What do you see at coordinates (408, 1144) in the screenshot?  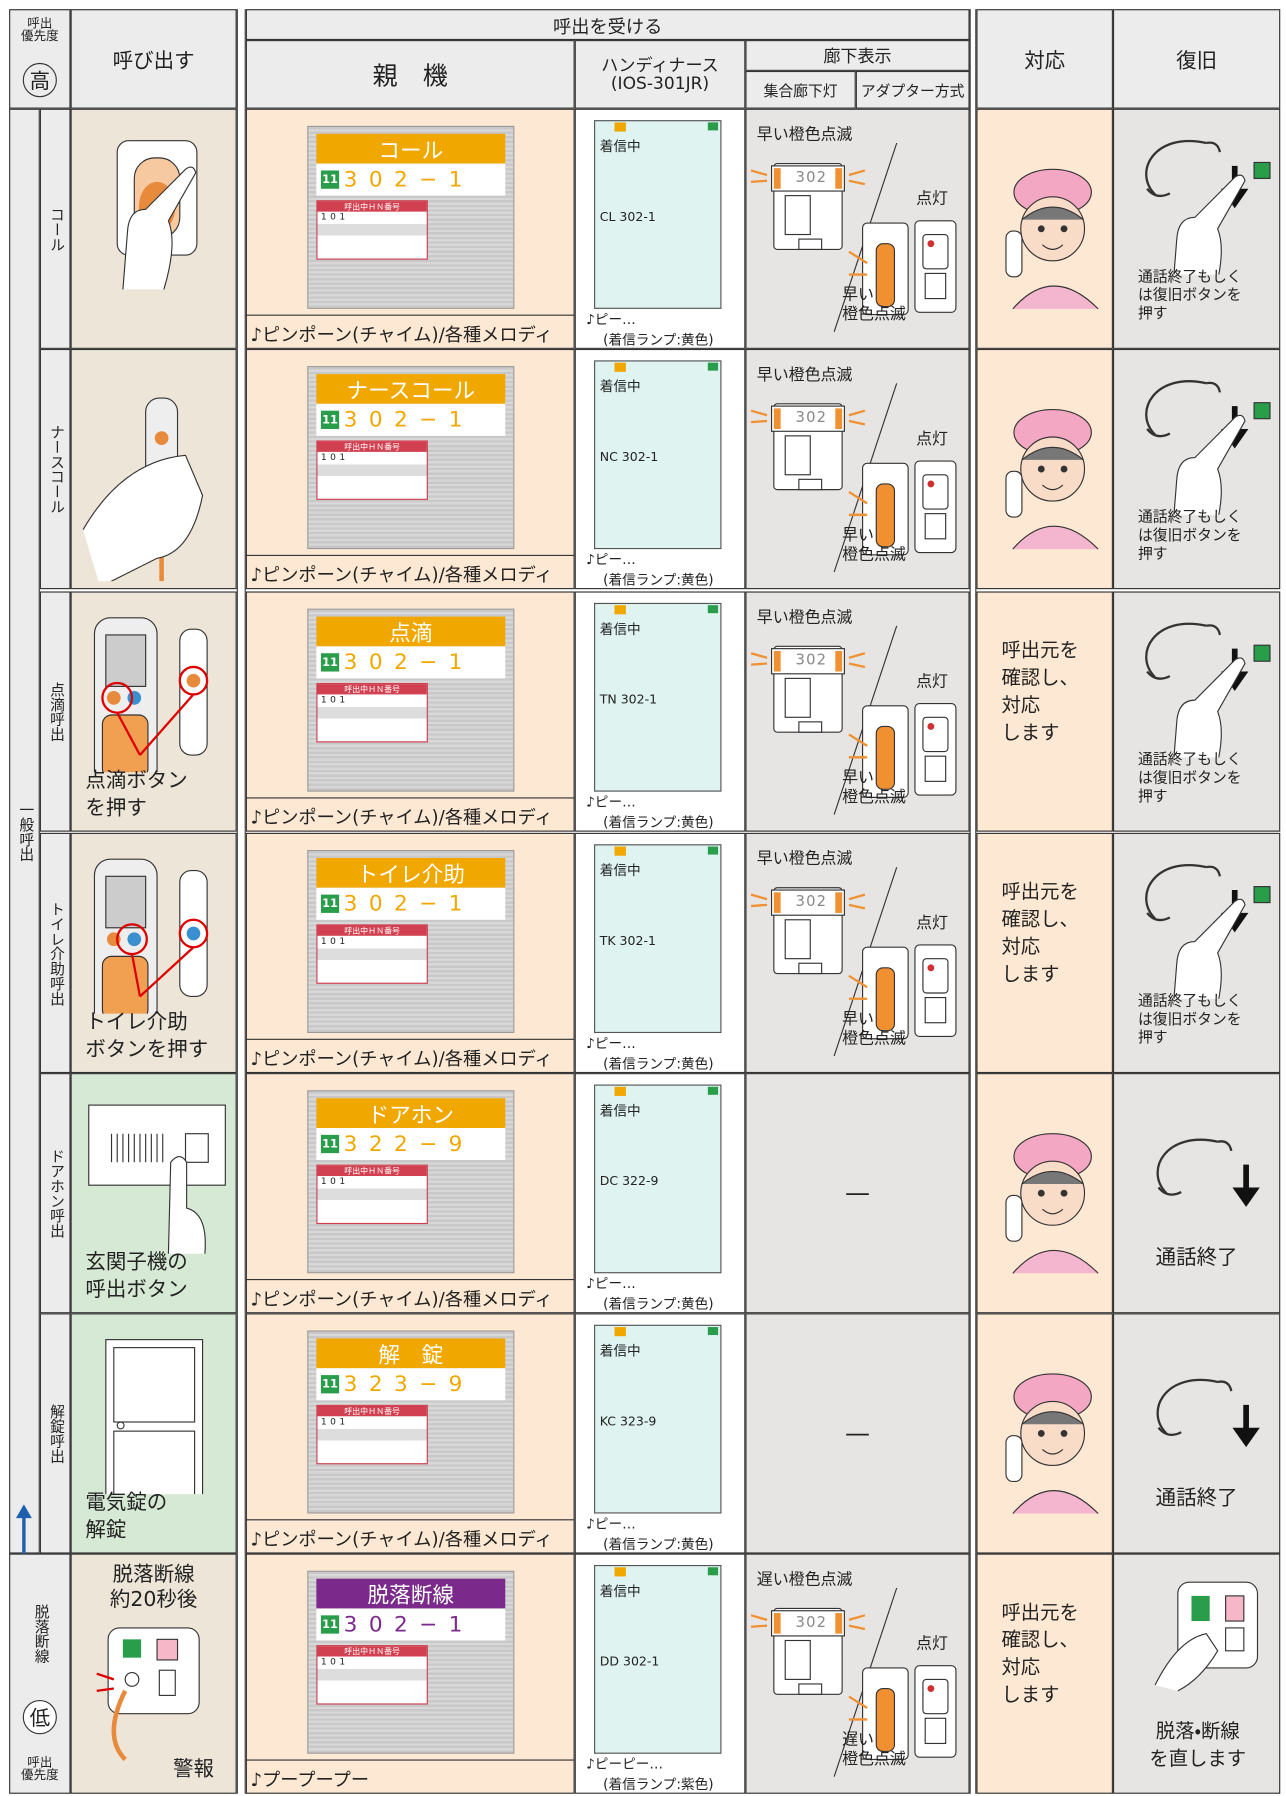 I see `screen-number: 322−9` at bounding box center [408, 1144].